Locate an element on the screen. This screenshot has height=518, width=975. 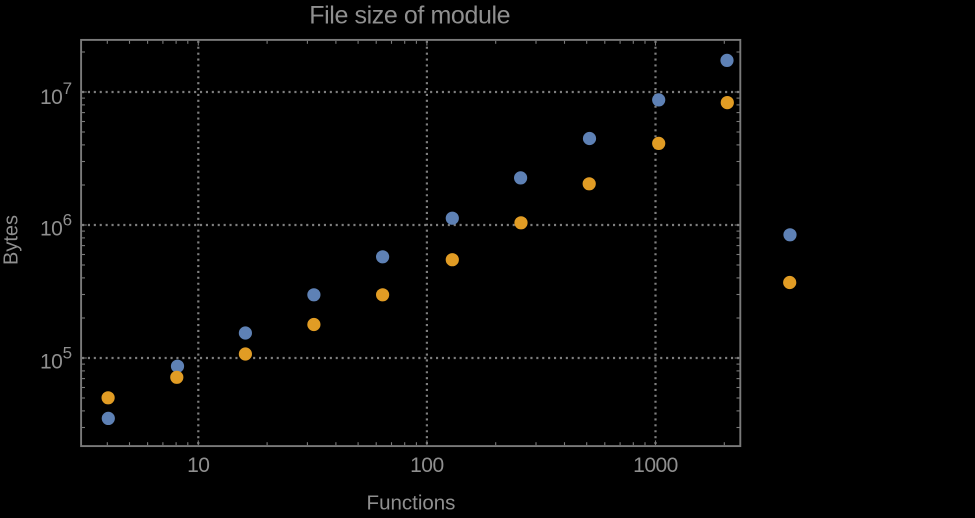
svg-text: File size of module is located at coordinates (409, 16).